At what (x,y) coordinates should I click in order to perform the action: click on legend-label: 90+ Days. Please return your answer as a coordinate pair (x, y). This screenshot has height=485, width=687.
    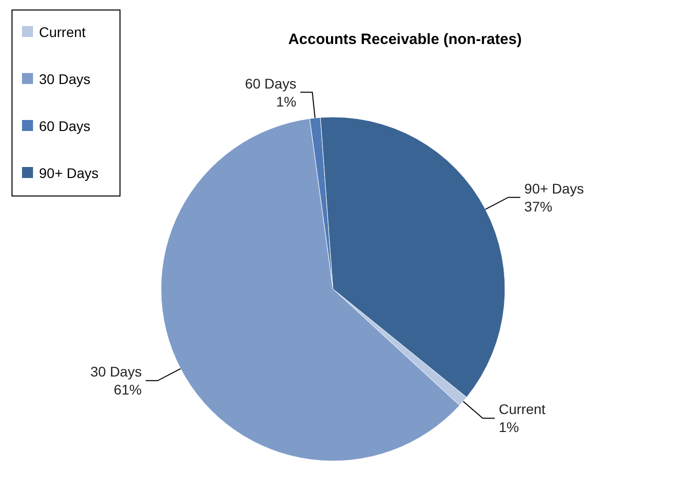
    Looking at the image, I should click on (69, 173).